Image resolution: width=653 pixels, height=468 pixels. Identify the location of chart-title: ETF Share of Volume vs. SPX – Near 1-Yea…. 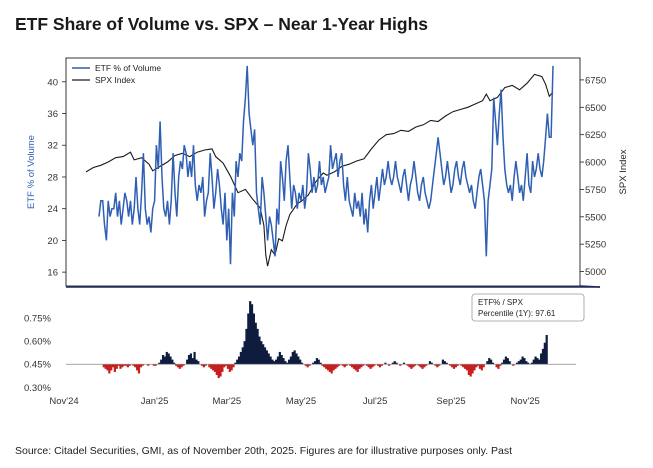
(222, 24).